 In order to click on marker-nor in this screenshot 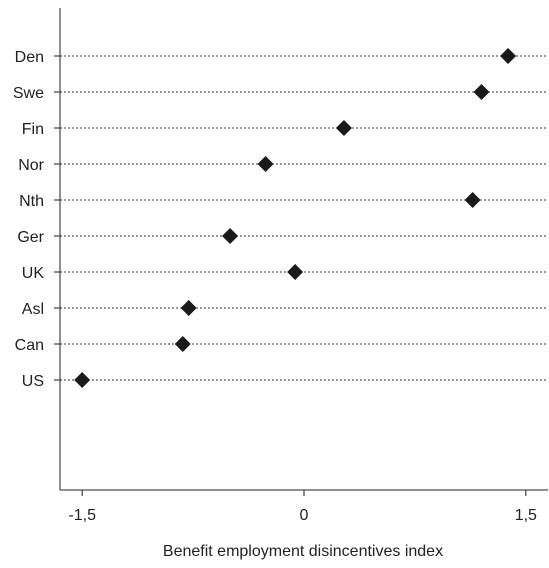, I will do `click(265, 164)`.